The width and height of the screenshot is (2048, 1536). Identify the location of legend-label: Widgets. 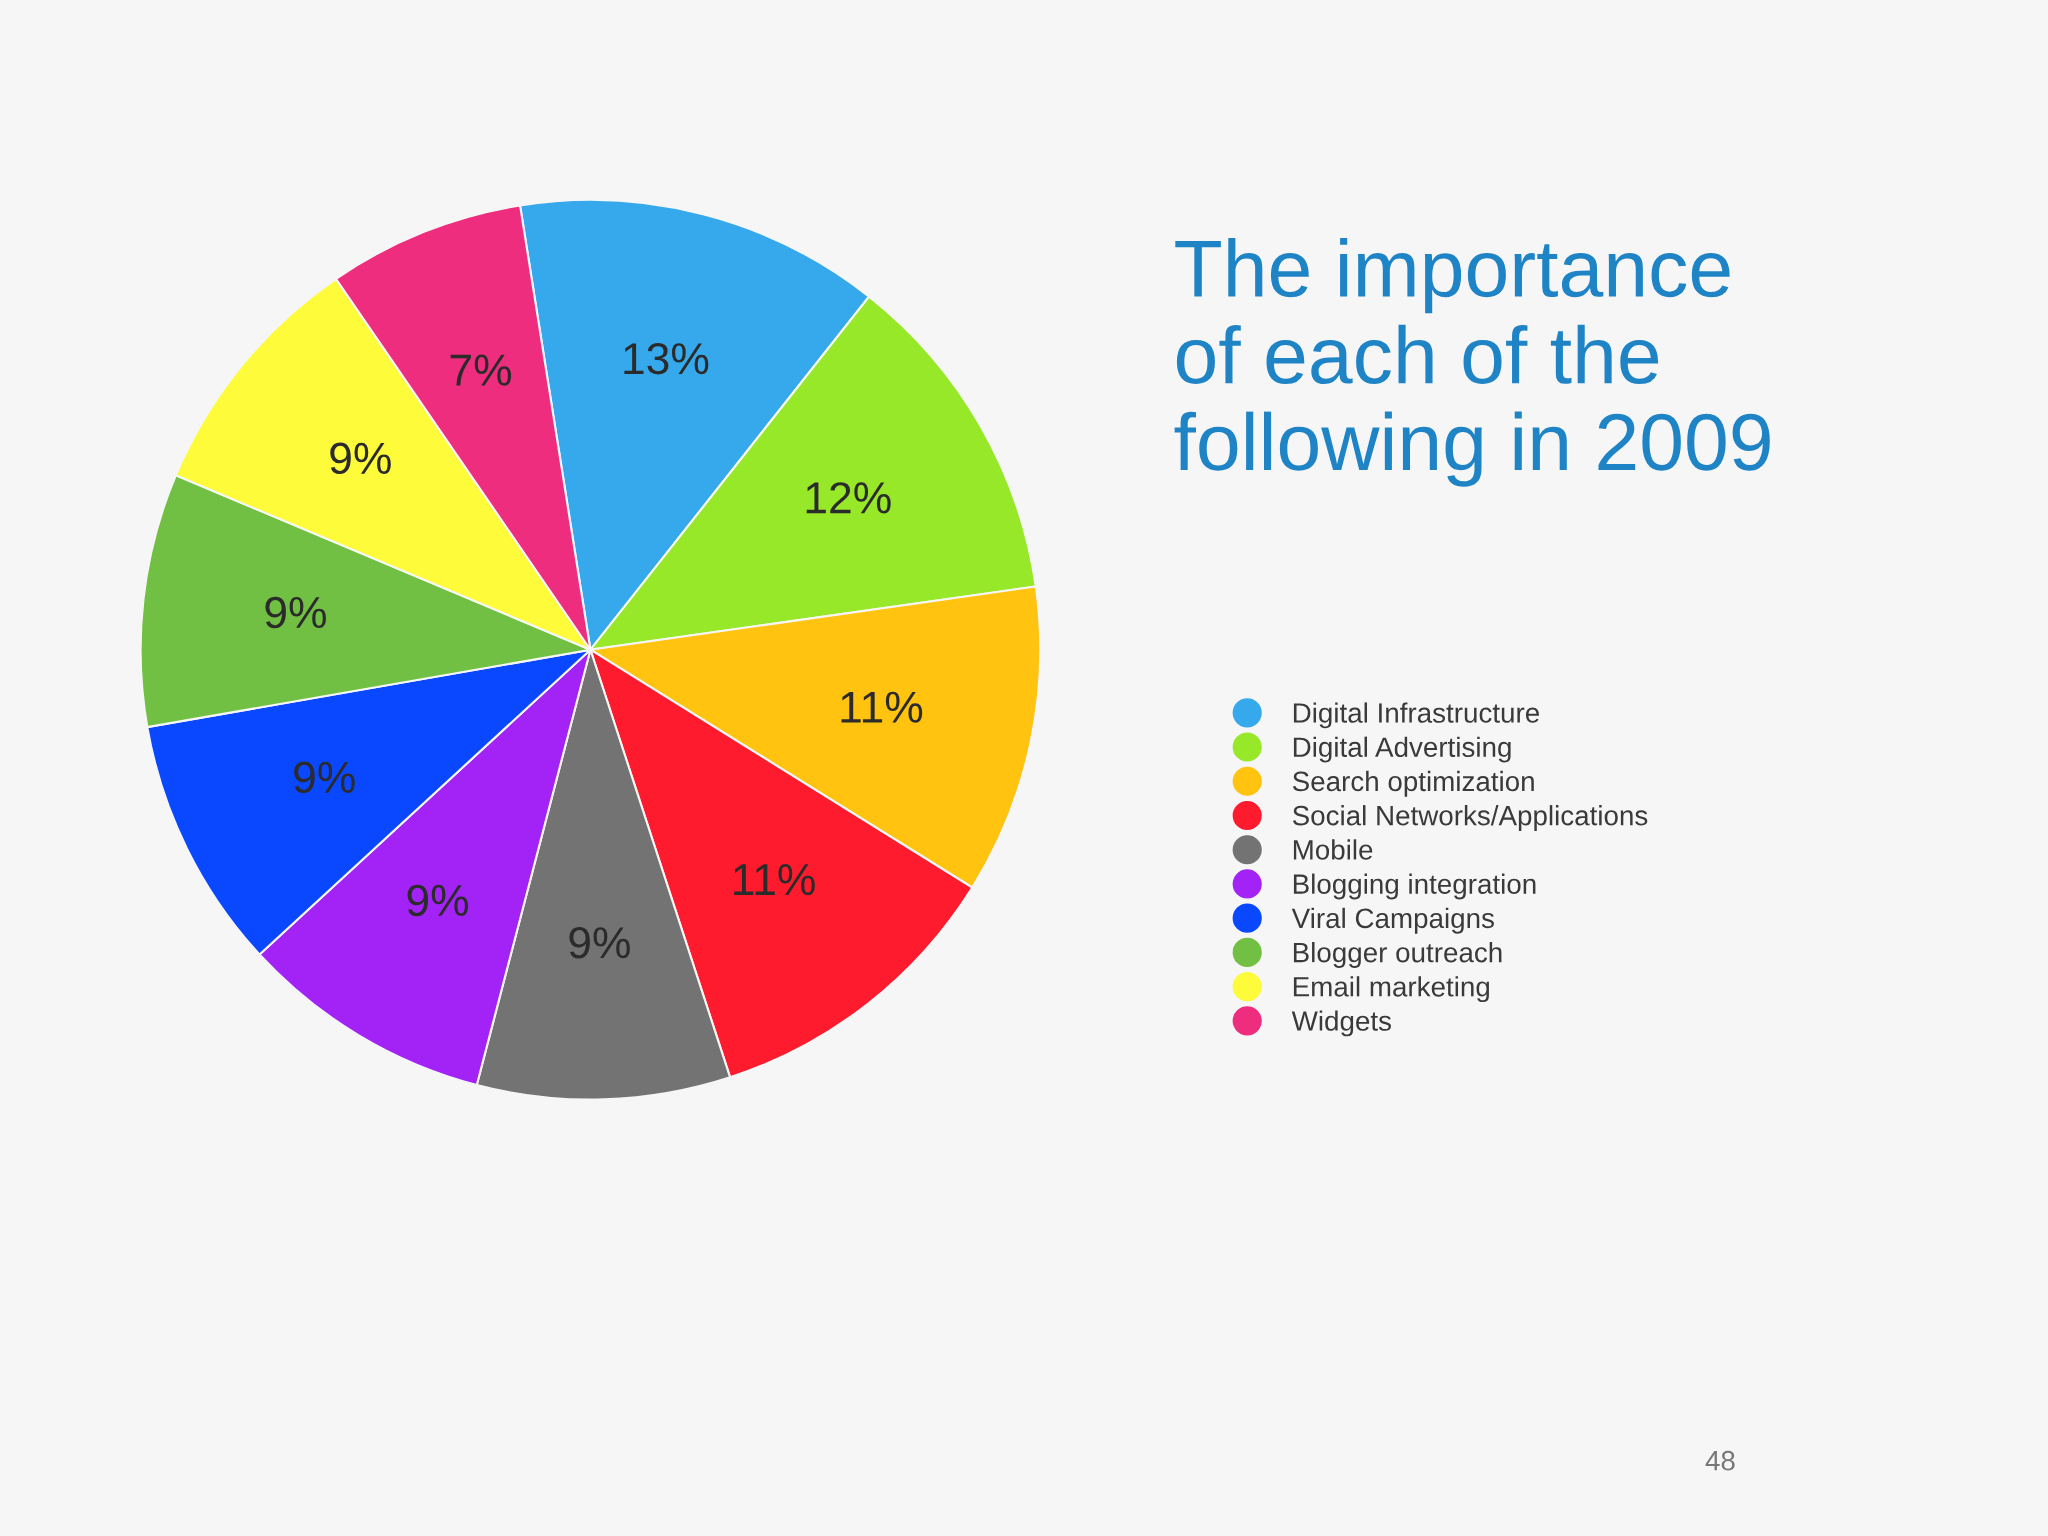
(1341, 1023).